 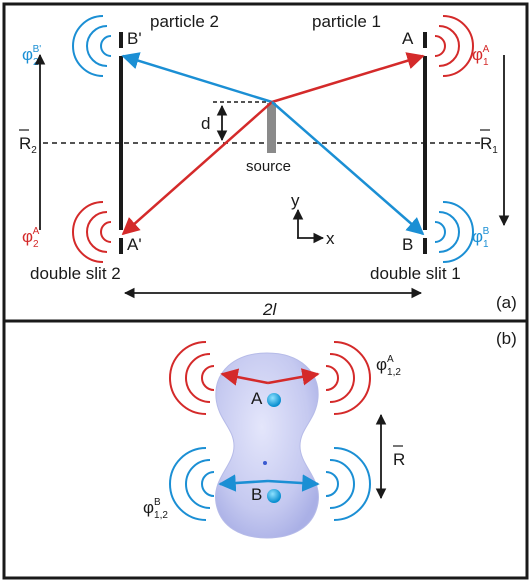 I want to click on slit-B-label: B, so click(x=407, y=244).